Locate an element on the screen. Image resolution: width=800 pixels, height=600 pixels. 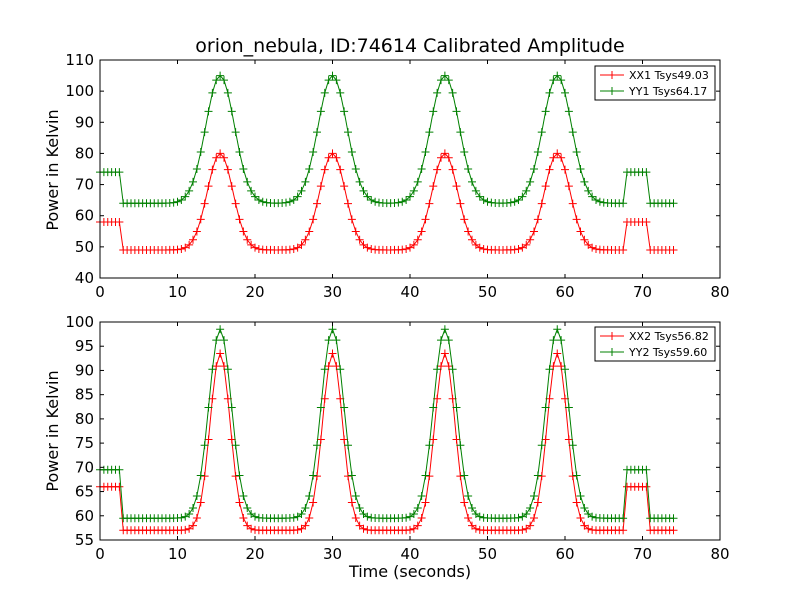
top-xtick-label: 40 is located at coordinates (409, 292).